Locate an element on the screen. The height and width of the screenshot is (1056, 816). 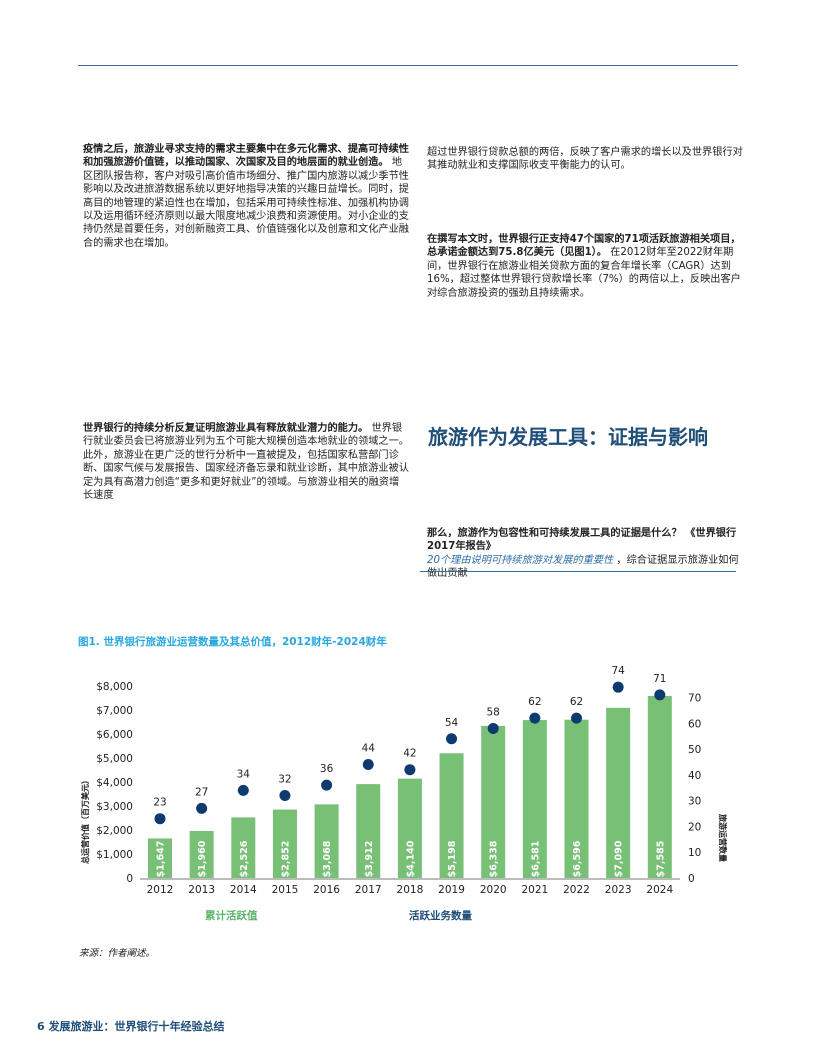
x-tick-label: 2022 is located at coordinates (576, 890).